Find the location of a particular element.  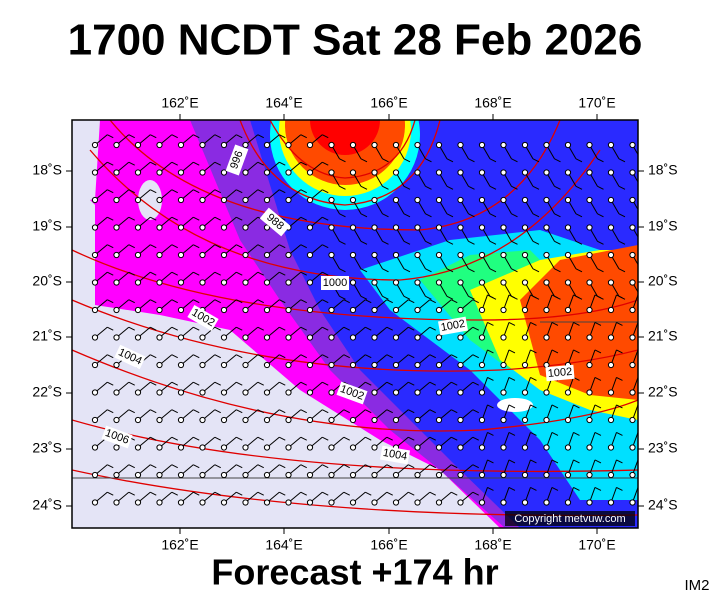

isobar-label-text: 1002 is located at coordinates (559, 373).